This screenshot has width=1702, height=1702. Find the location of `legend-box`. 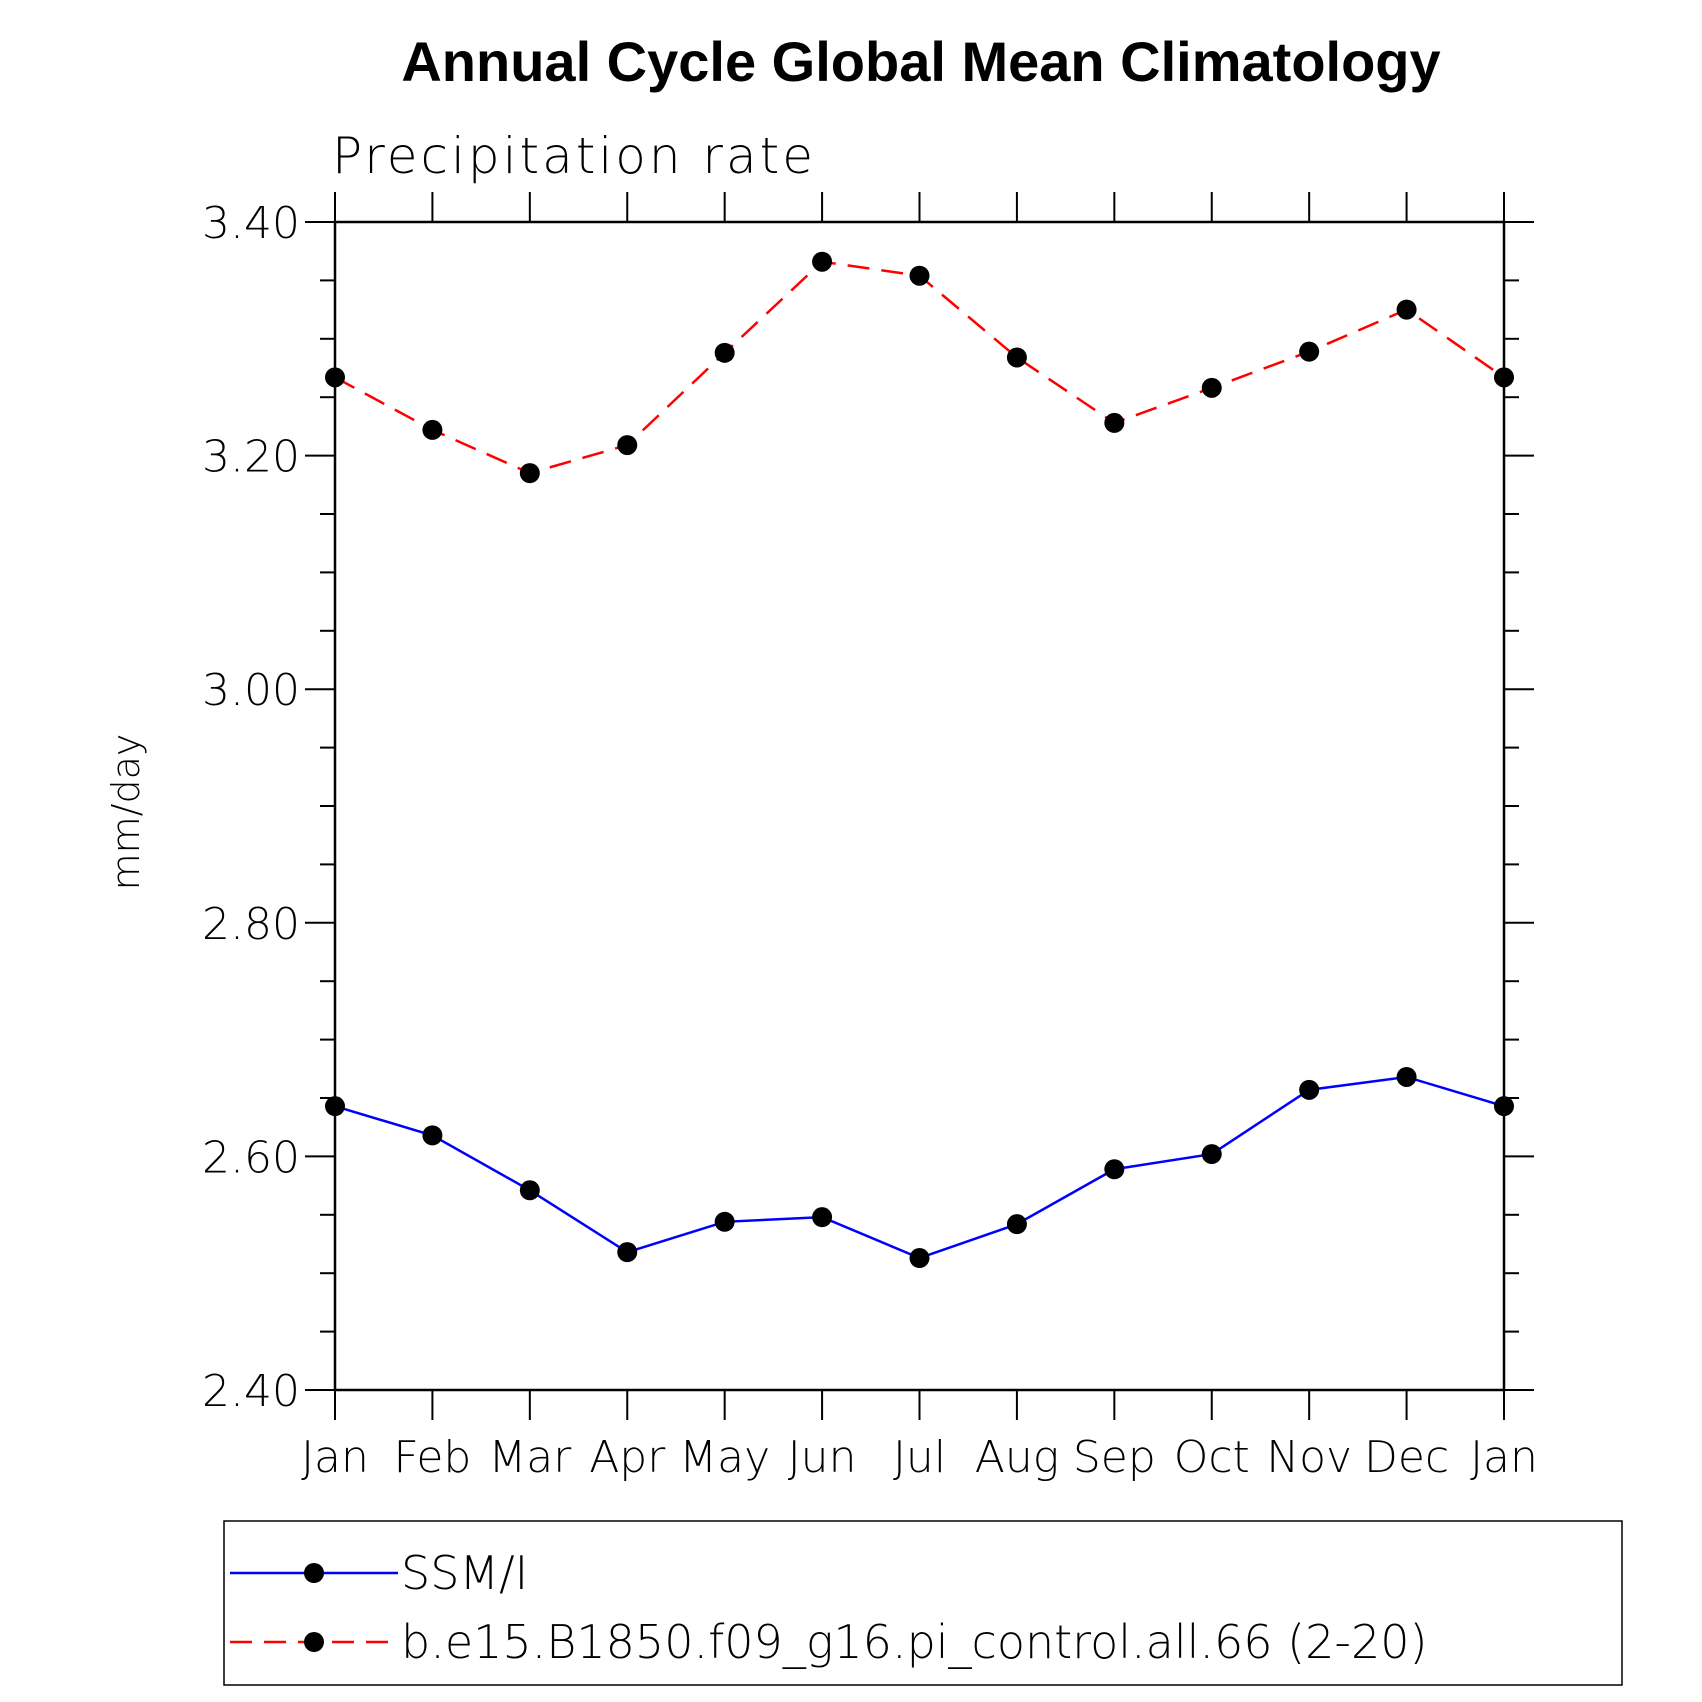

legend-box is located at coordinates (923, 1603).